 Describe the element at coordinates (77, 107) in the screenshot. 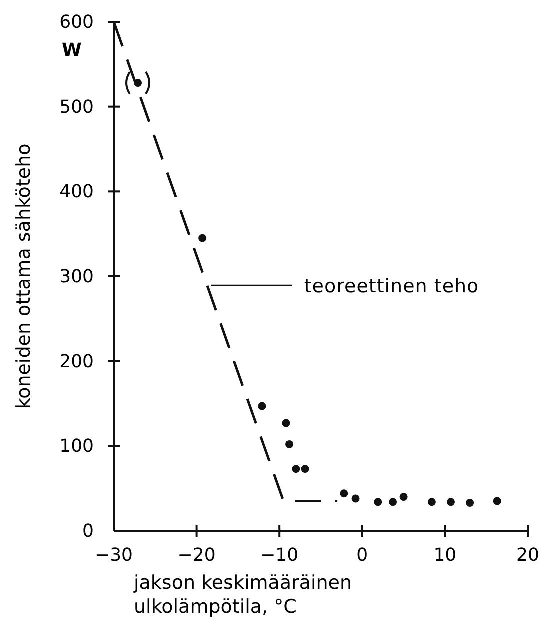

I see `y-tick-label: 500` at that location.